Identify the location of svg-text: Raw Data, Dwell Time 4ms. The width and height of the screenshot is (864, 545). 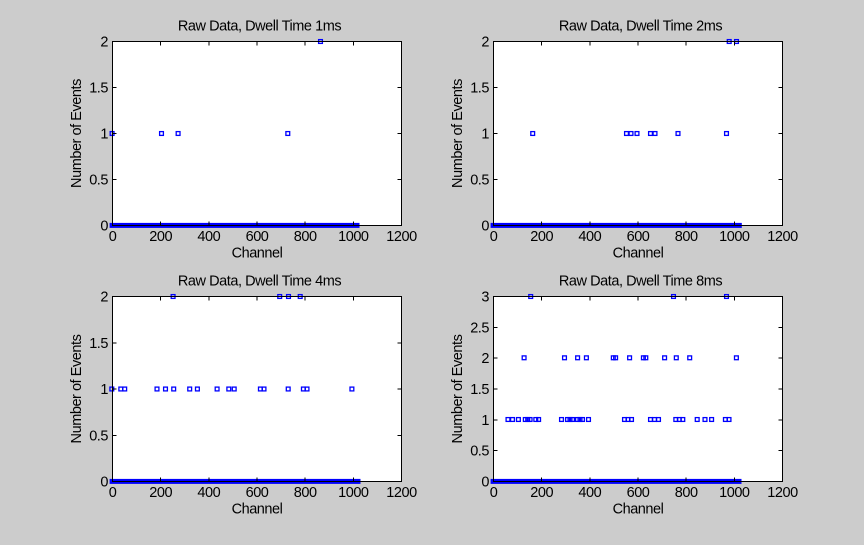
(259, 282).